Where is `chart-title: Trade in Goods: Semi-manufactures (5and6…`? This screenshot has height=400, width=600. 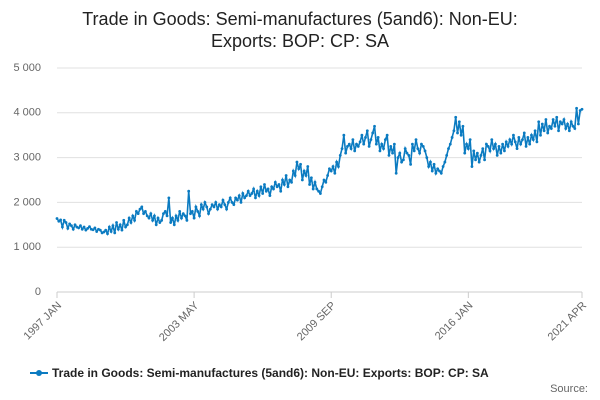 chart-title: Trade in Goods: Semi-manufactures (5and6… is located at coordinates (300, 30).